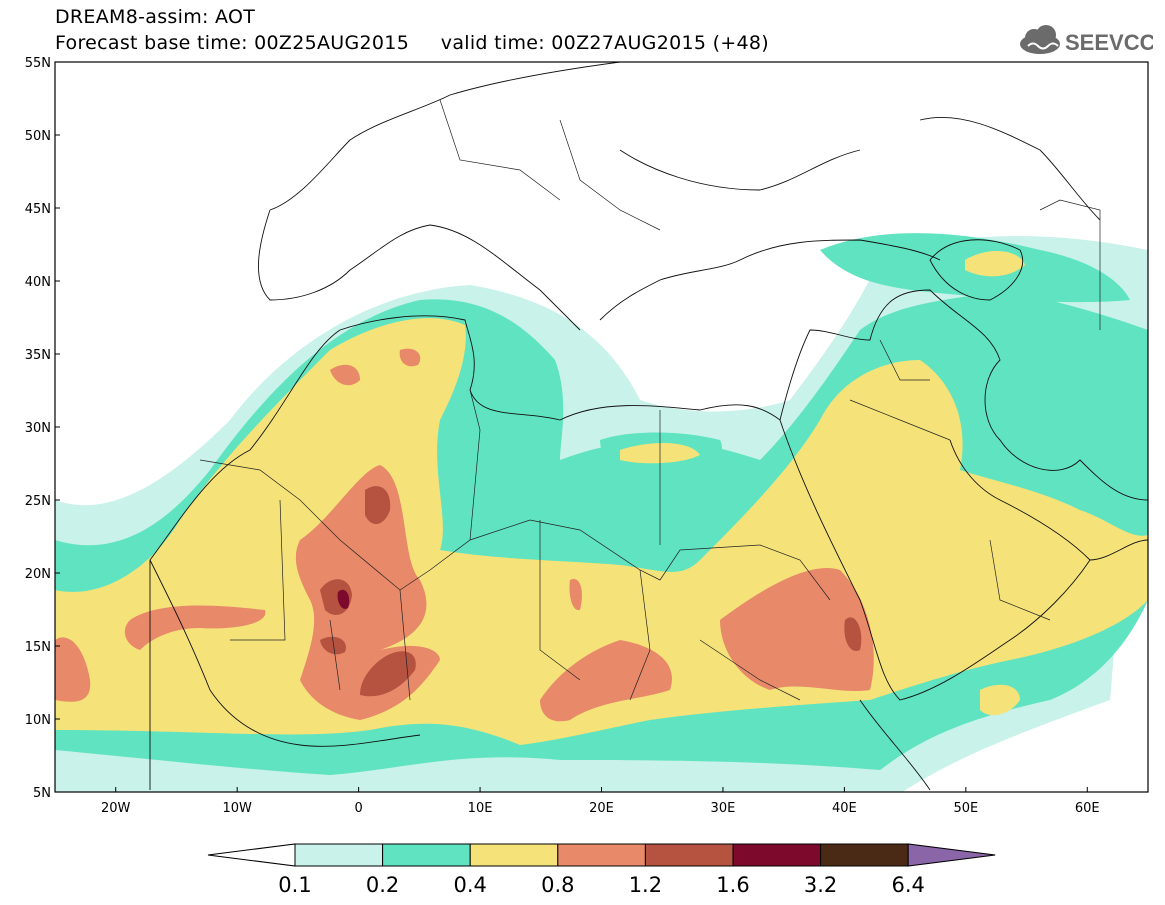 The width and height of the screenshot is (1165, 905). What do you see at coordinates (38, 647) in the screenshot?
I see `lat-tick-label: 15N` at bounding box center [38, 647].